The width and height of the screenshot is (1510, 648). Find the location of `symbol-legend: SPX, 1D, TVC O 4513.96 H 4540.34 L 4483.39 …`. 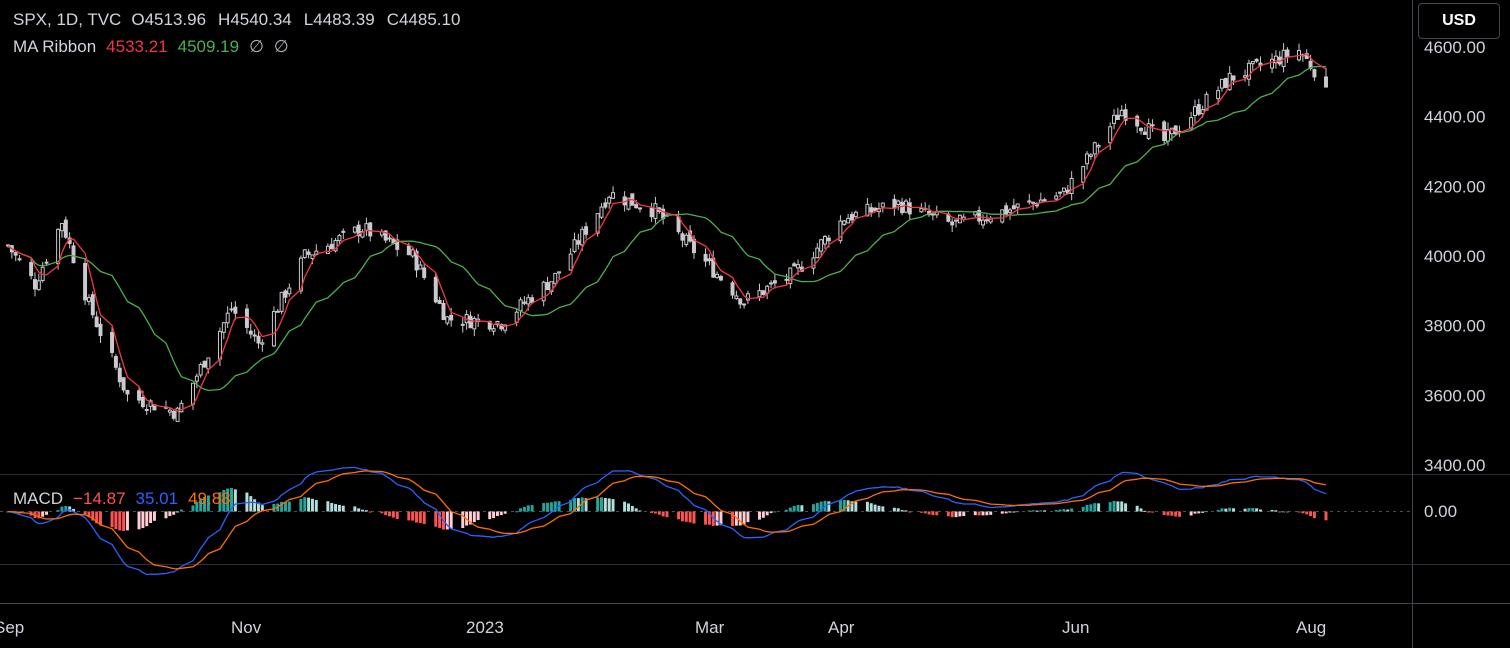

symbol-legend: SPX, 1D, TVC O 4513.96 H 4540.34 L 4483.39 … is located at coordinates (236, 20).